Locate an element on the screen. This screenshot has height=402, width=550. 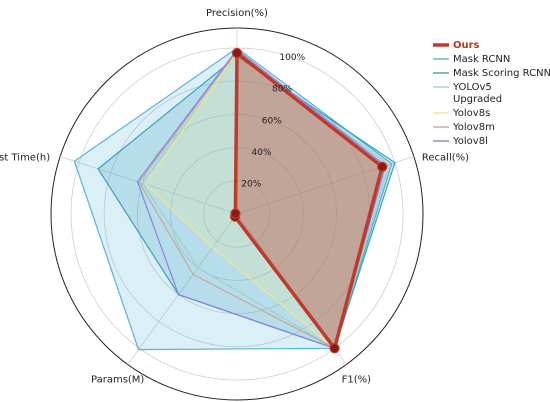
radial-tick-label: 20% is located at coordinates (251, 184).